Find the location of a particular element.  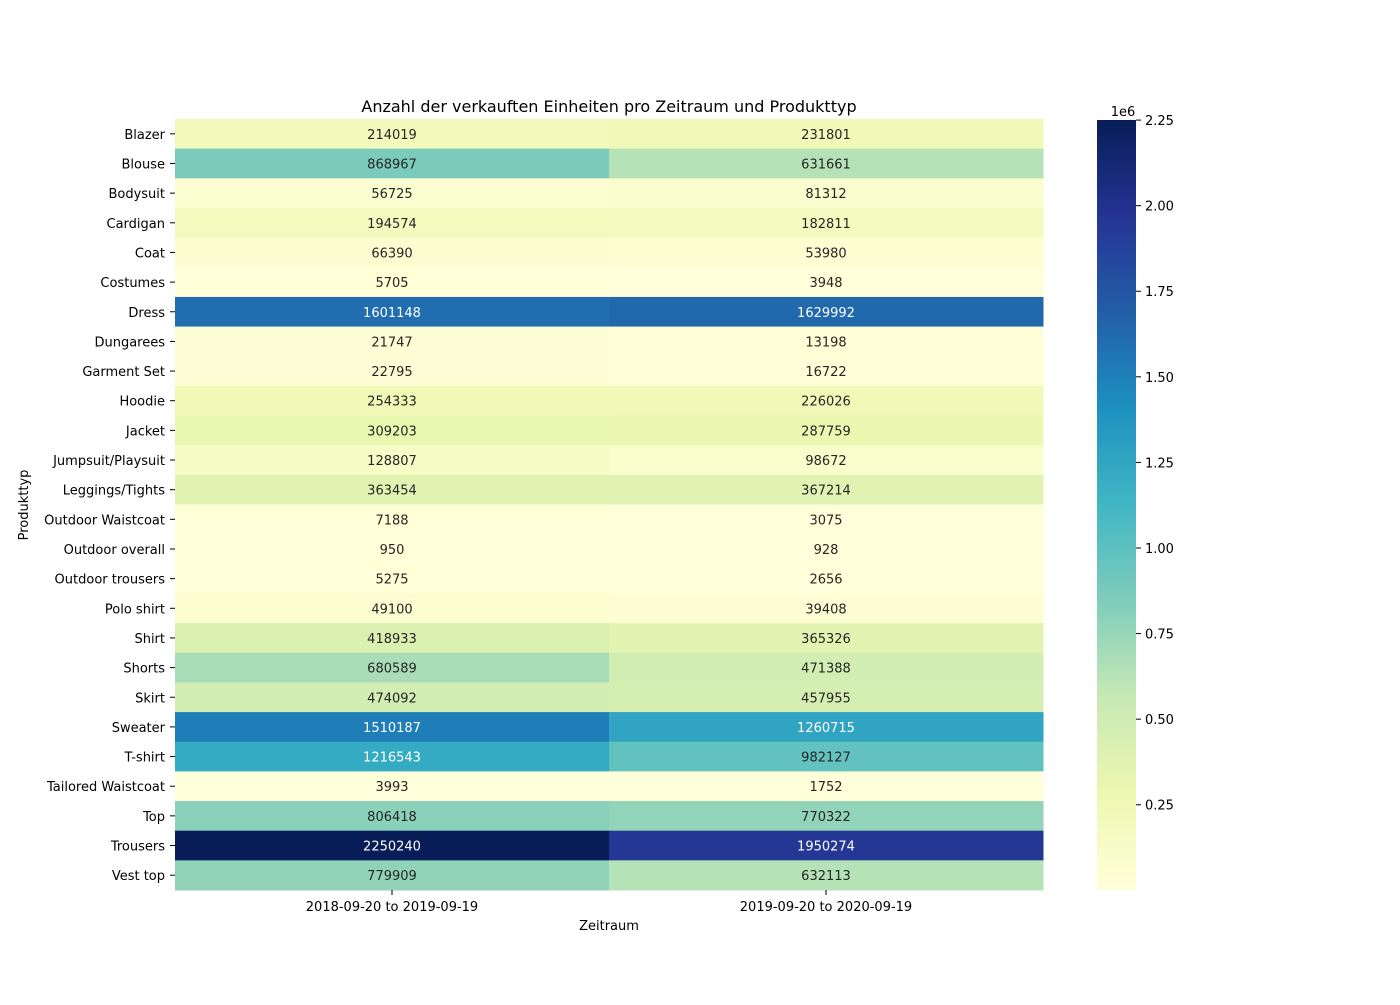

cell-value-label: 7188 is located at coordinates (391, 520).